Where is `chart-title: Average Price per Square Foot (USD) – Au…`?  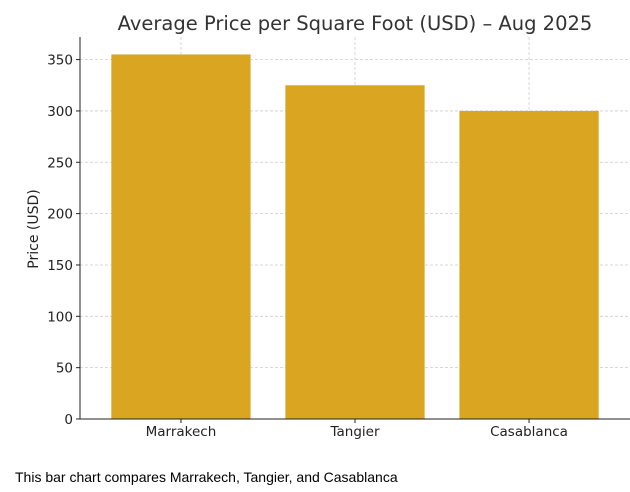
chart-title: Average Price per Square Foot (USD) – Au… is located at coordinates (355, 23).